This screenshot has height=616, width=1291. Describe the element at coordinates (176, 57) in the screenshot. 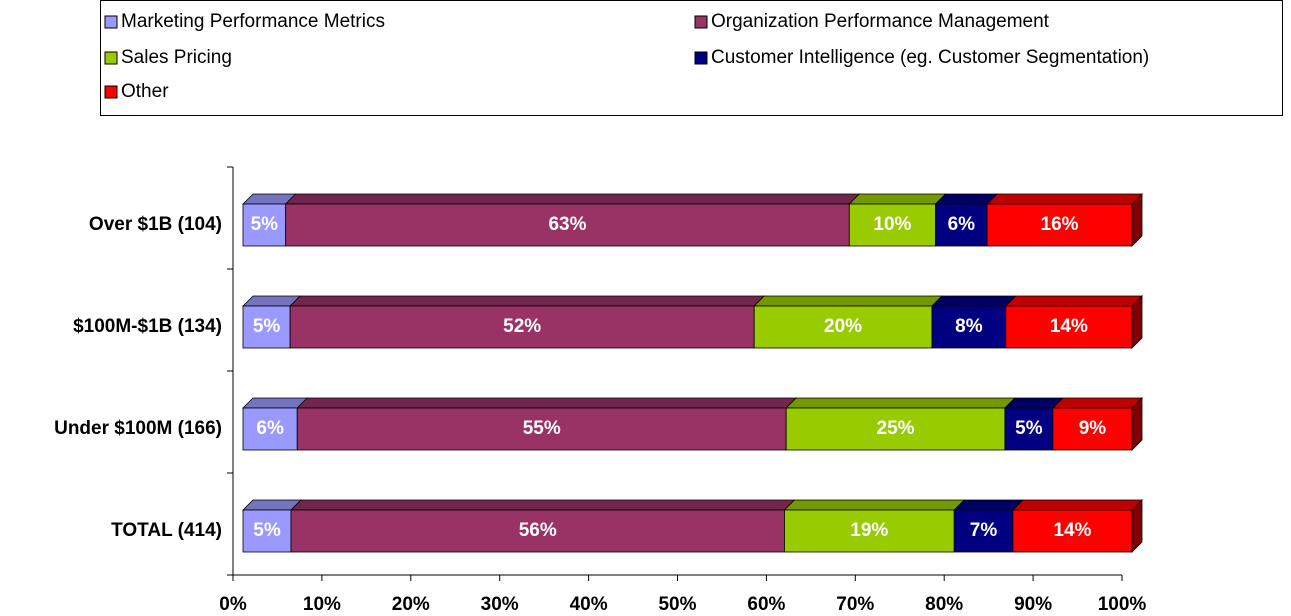

I see `legend-label: Sales Pricing` at that location.